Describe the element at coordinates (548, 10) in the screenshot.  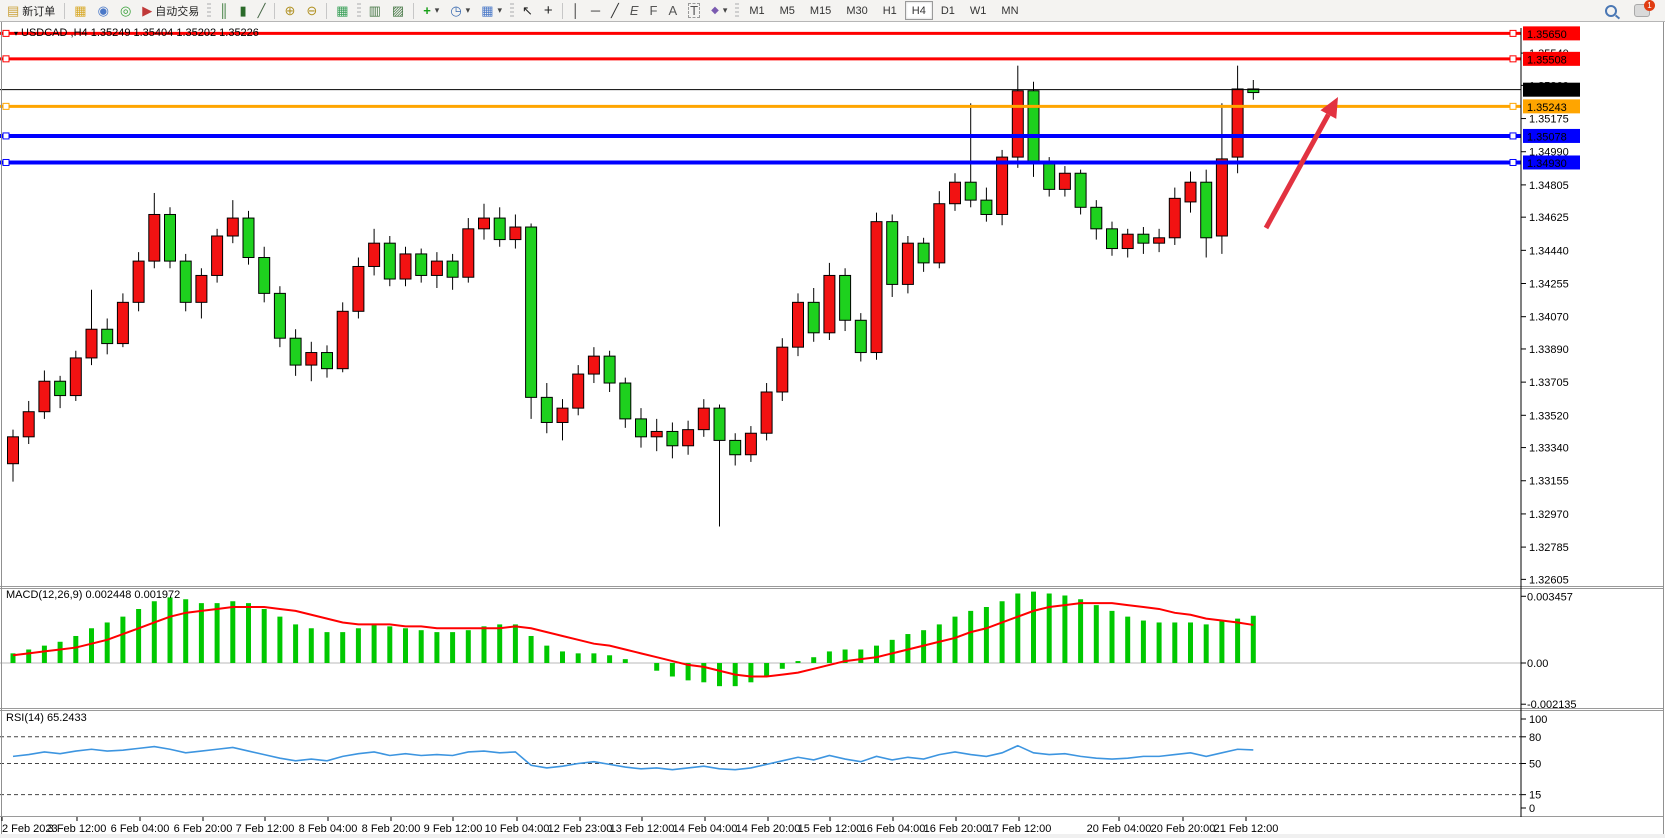
I see `crosshair-button: +` at that location.